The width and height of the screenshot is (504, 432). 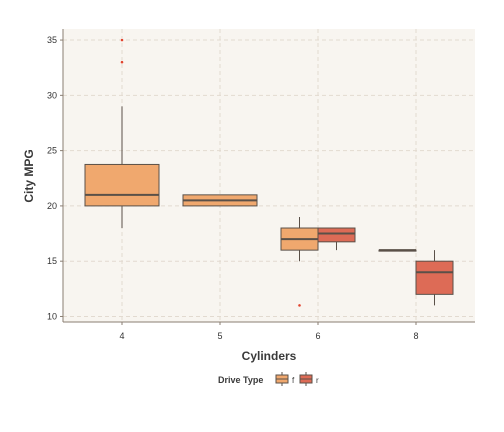 I want to click on box-8-f, so click(x=397, y=250).